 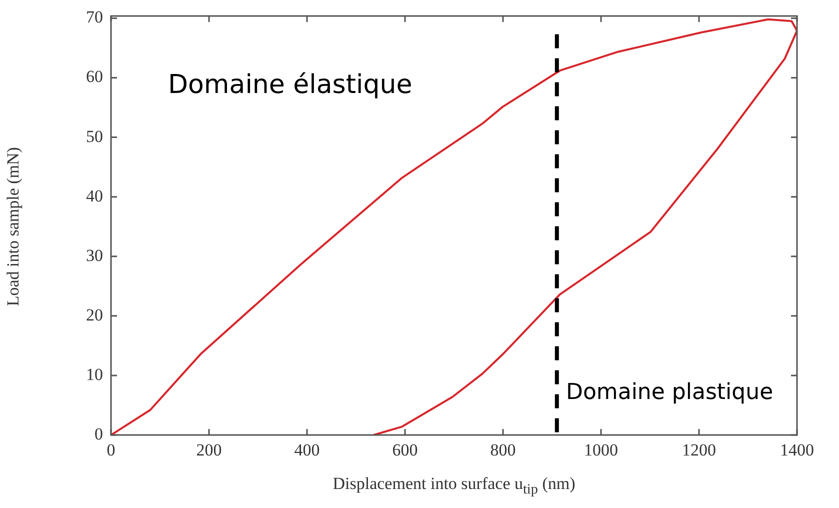 What do you see at coordinates (13, 226) in the screenshot?
I see `y-axis-title: Load into sample (mN)` at bounding box center [13, 226].